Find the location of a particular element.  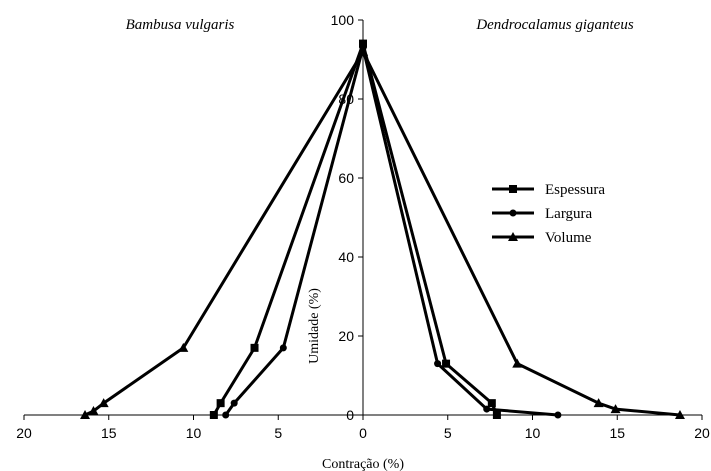

legend-label-volume: Volume is located at coordinates (568, 238).